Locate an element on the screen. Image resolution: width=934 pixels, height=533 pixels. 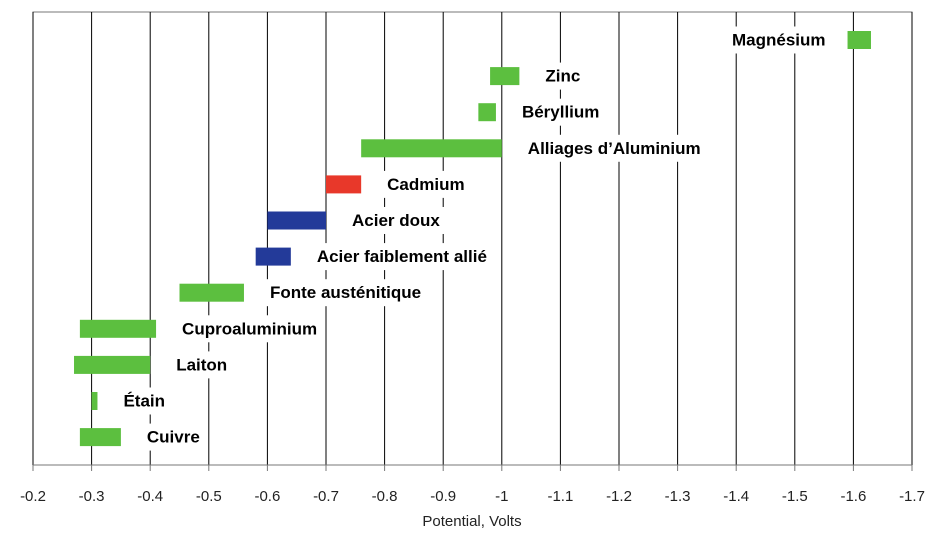
bar-label: Béryllium is located at coordinates (560, 112).